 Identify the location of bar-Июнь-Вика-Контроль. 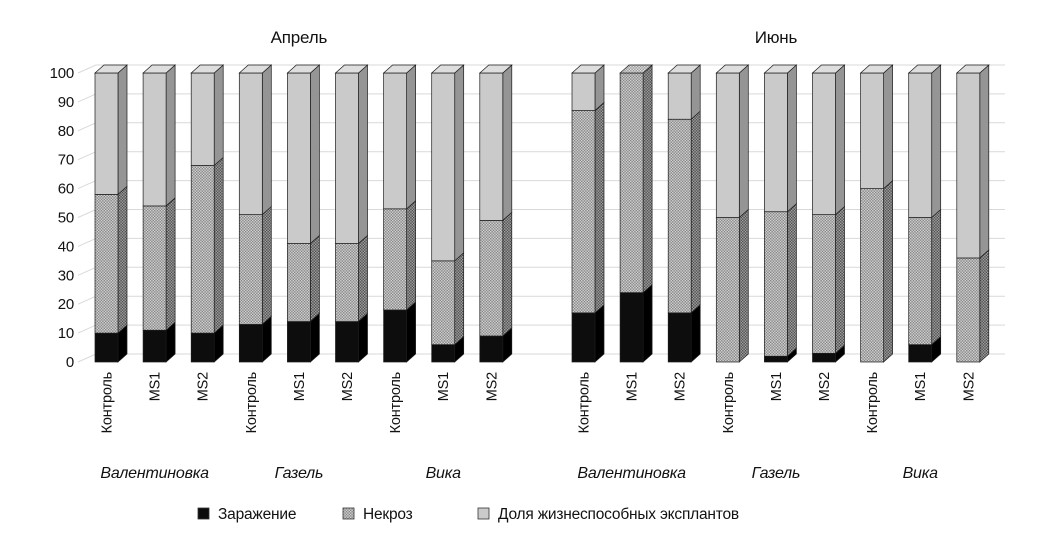
(876, 213).